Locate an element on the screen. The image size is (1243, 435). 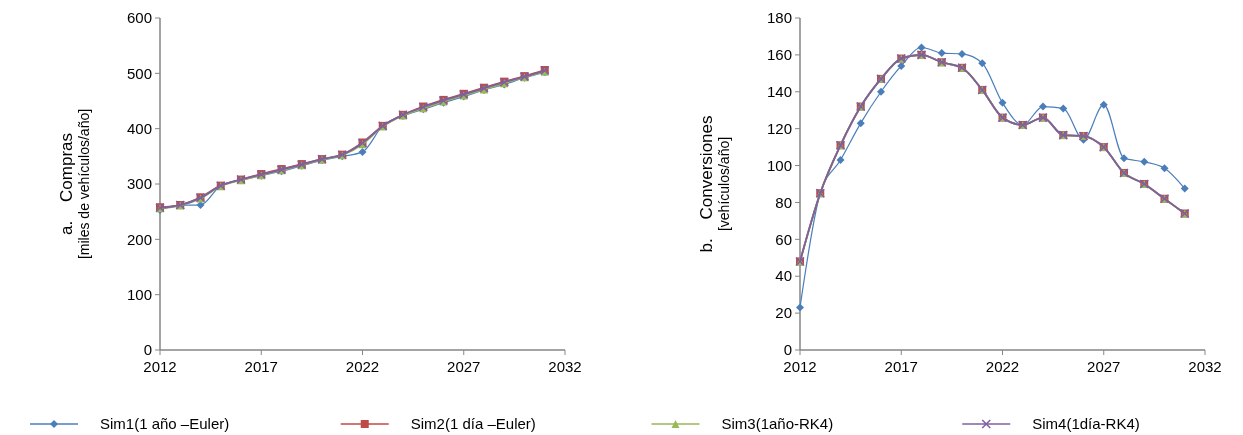
y-tick-label: 20 is located at coordinates (783, 313).